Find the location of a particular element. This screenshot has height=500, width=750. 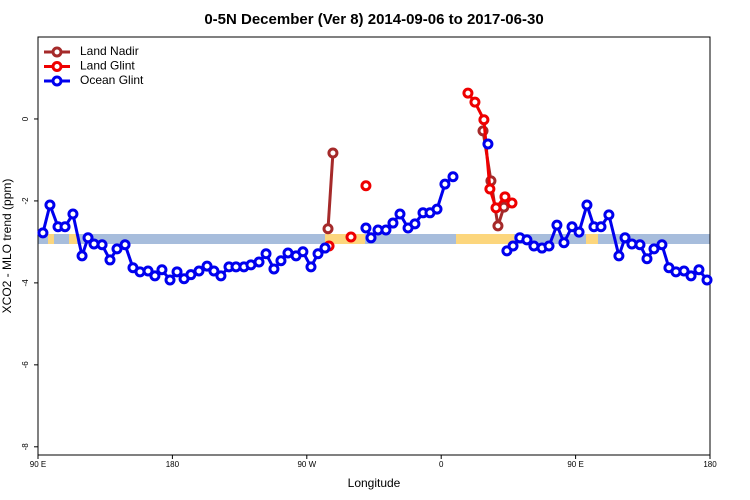

legend-label: Ocean Glint is located at coordinates (112, 80).